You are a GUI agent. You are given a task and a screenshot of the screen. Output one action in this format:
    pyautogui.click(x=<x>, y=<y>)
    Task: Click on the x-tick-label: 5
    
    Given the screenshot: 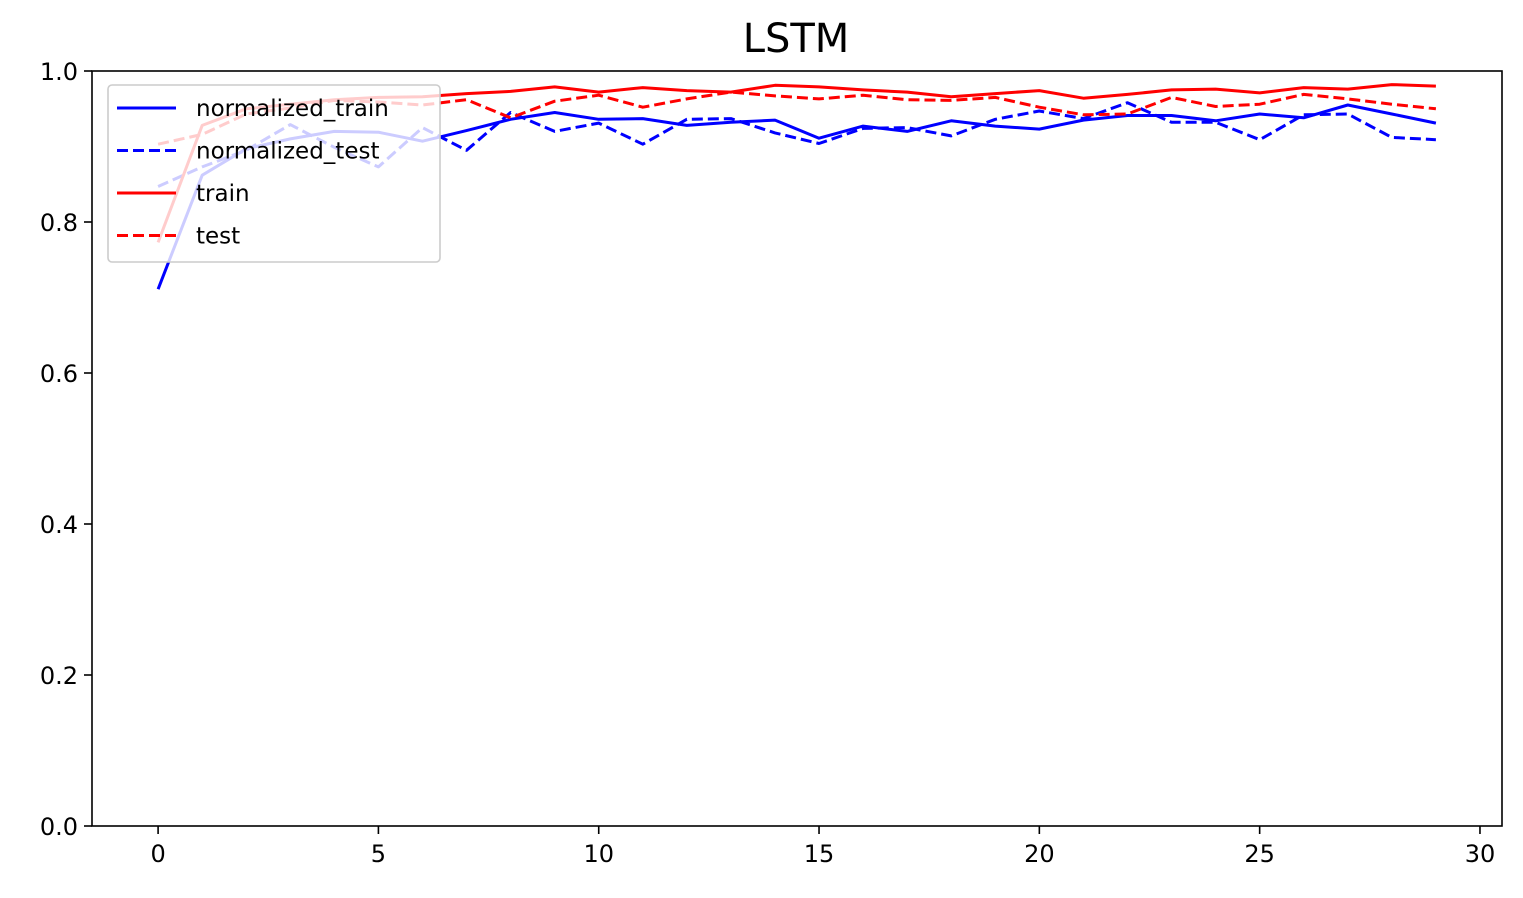 What is the action you would take?
    pyautogui.click(x=378, y=854)
    